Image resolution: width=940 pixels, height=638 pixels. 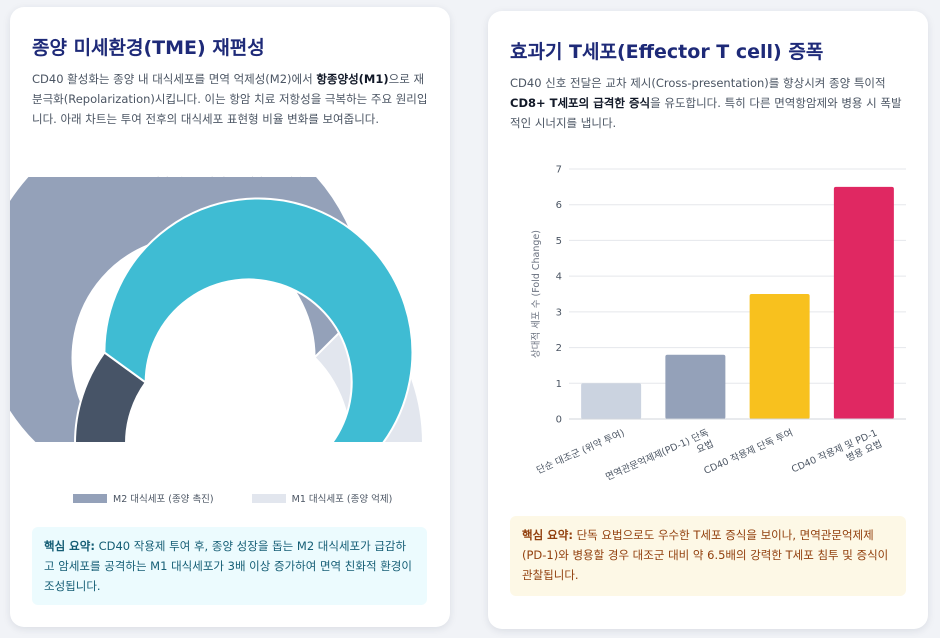 What do you see at coordinates (69, 546) in the screenshot?
I see `tme-summary-label: 핵심 요약:` at bounding box center [69, 546].